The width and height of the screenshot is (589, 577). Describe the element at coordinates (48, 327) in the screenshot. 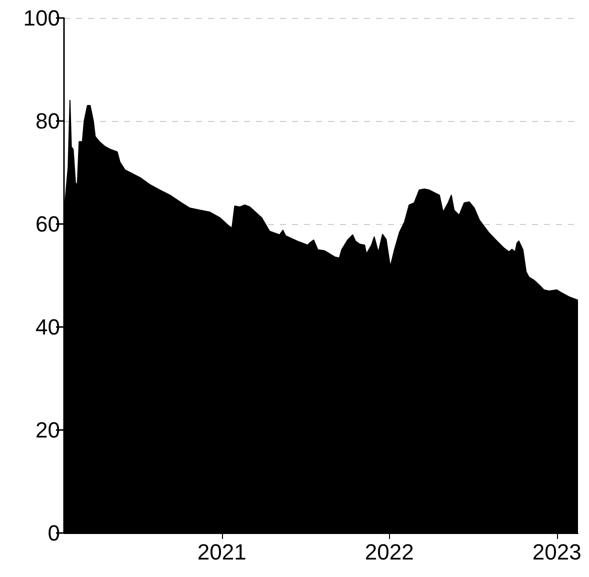

I see `y-tick-label: 40` at that location.